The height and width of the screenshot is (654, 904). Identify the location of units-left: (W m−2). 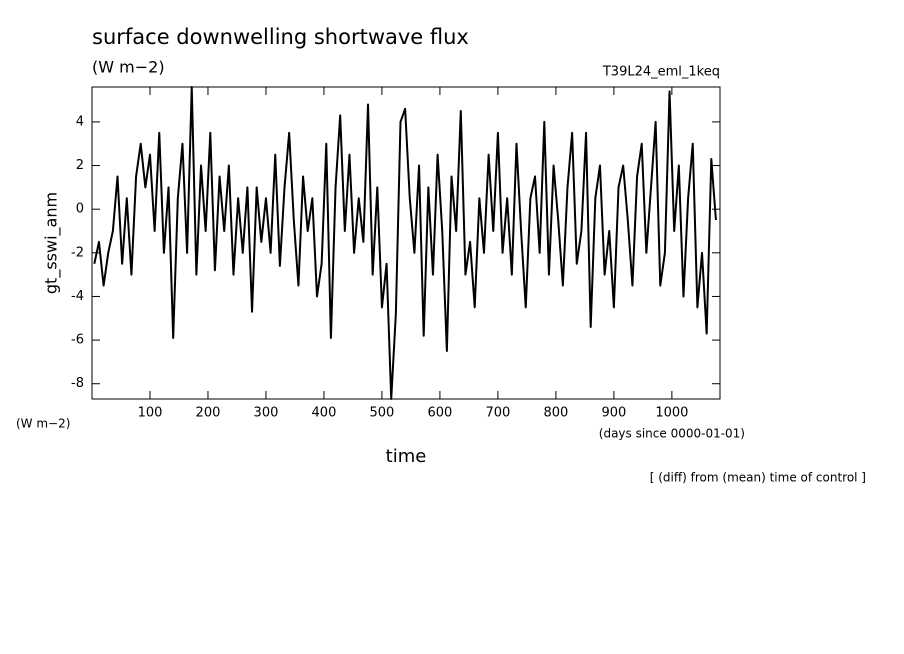
(43, 424).